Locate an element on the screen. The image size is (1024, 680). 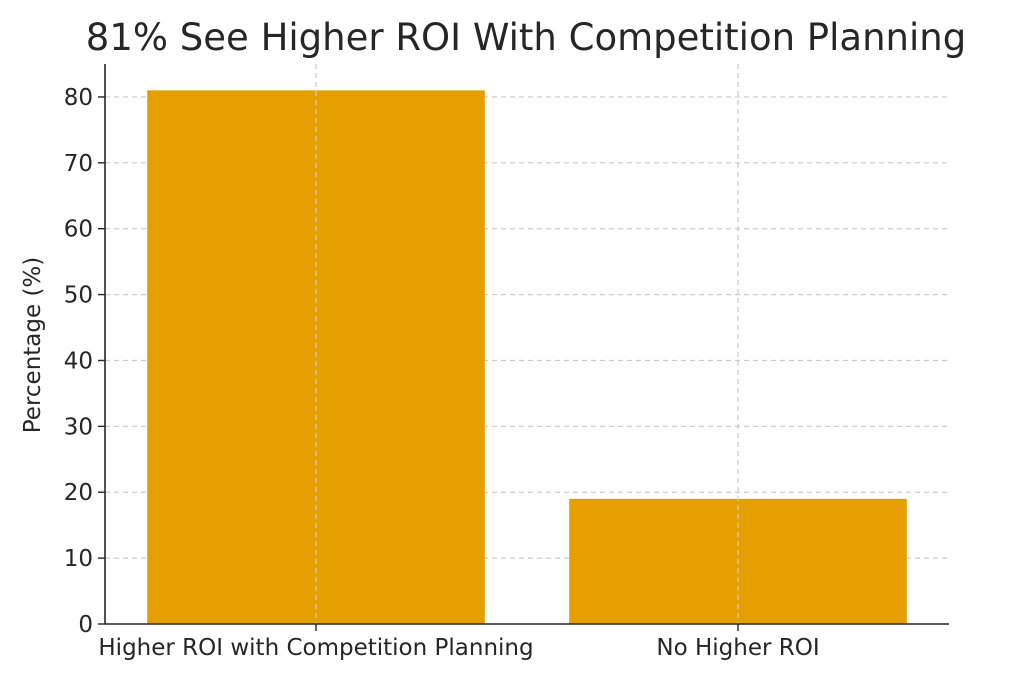
y-tick-label: 60 is located at coordinates (78, 230).